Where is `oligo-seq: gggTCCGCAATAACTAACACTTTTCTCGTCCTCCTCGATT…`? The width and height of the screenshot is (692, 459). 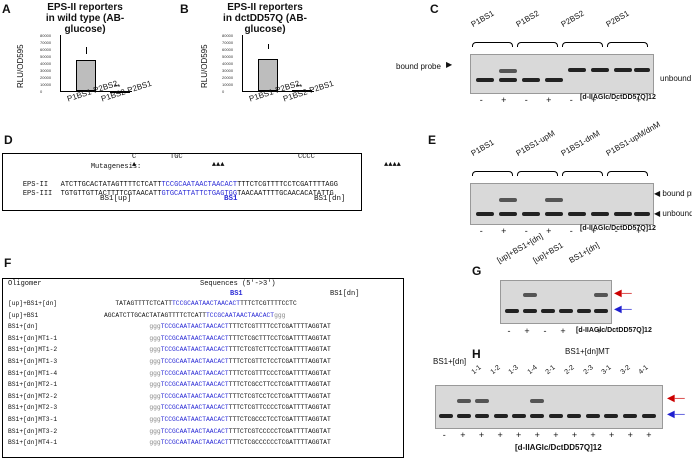 oligo-seq: gggTCCGCAATAACTAACACTTTTCTCGTCCTCCTCGATT… is located at coordinates (217, 396).